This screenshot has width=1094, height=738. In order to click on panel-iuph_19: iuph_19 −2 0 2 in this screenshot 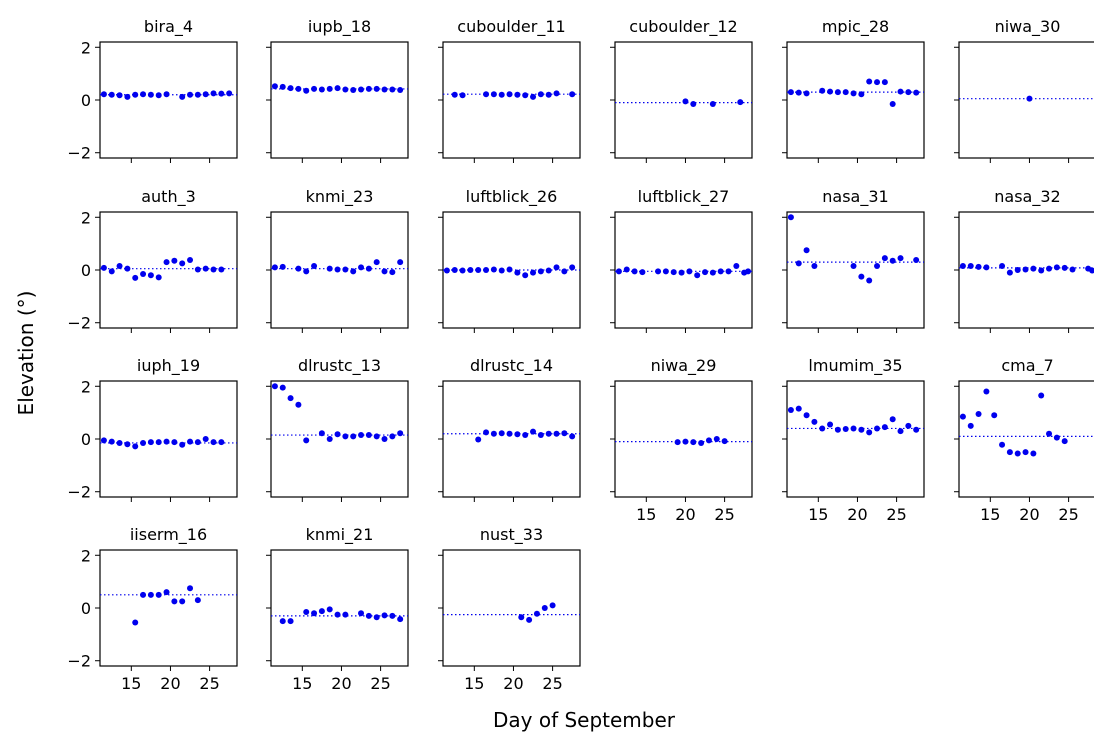, I will do `click(152, 429)`.